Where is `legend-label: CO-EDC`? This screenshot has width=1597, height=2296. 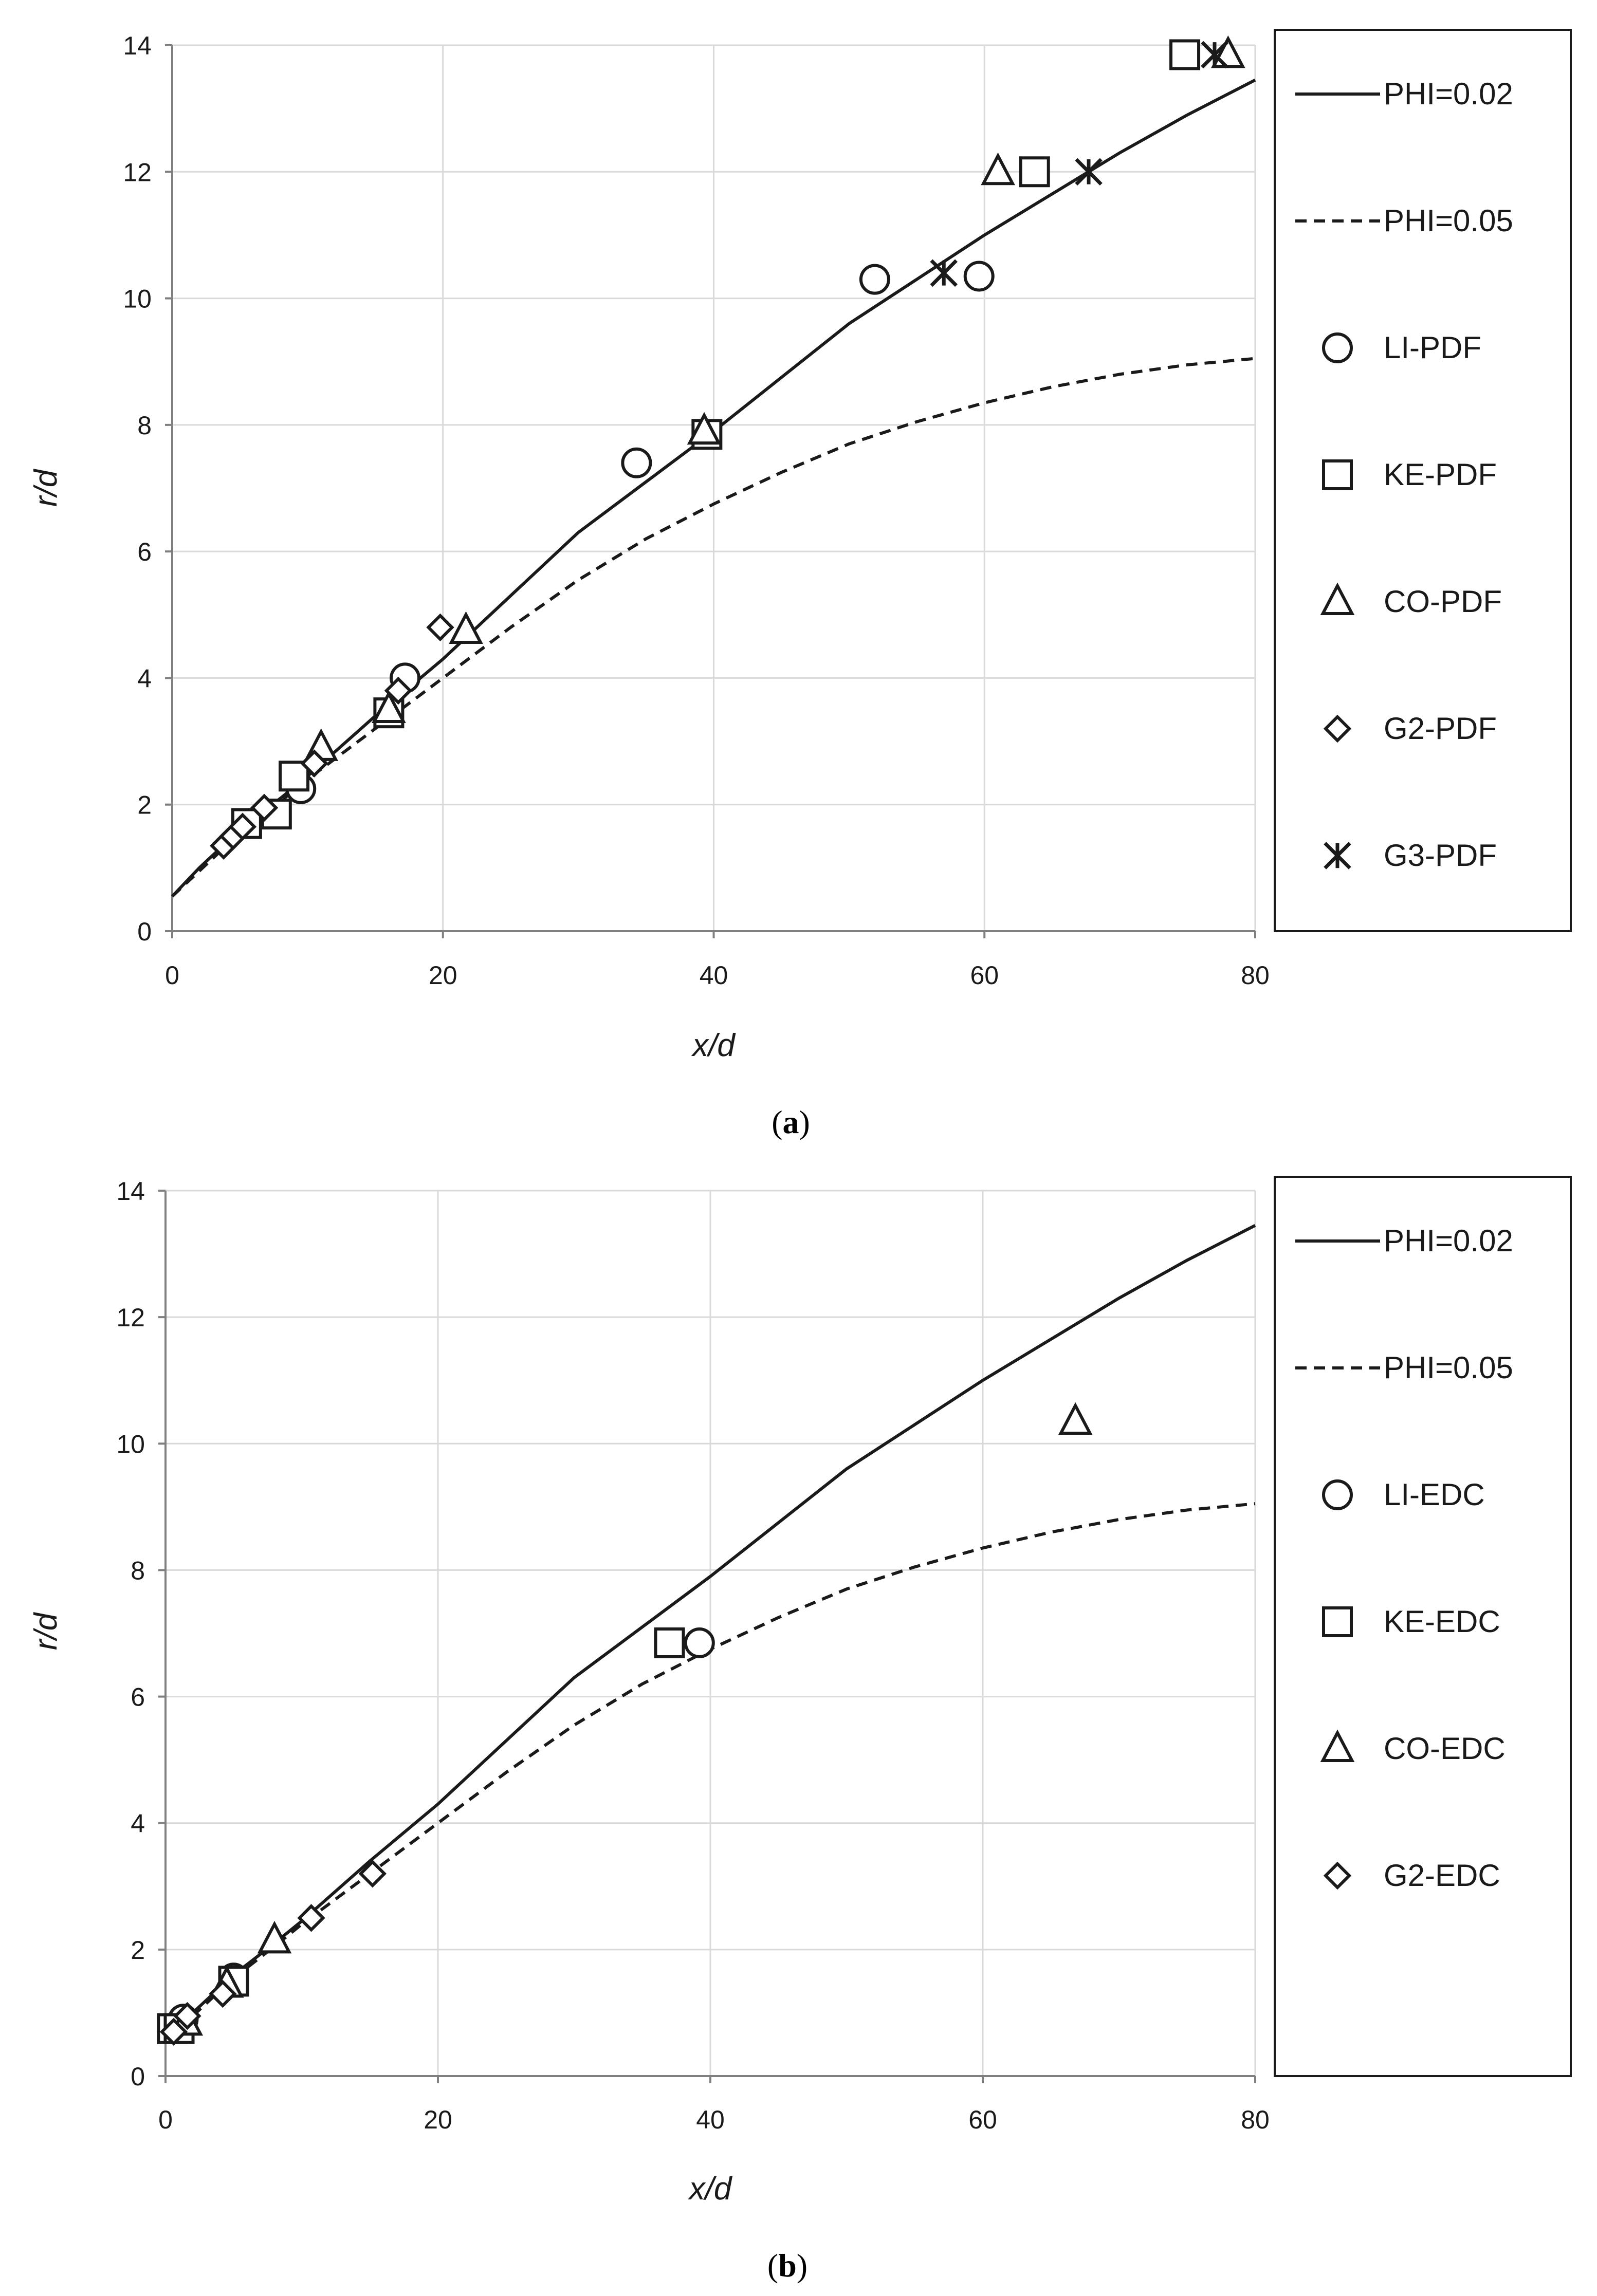
legend-label: CO-EDC is located at coordinates (1445, 1749).